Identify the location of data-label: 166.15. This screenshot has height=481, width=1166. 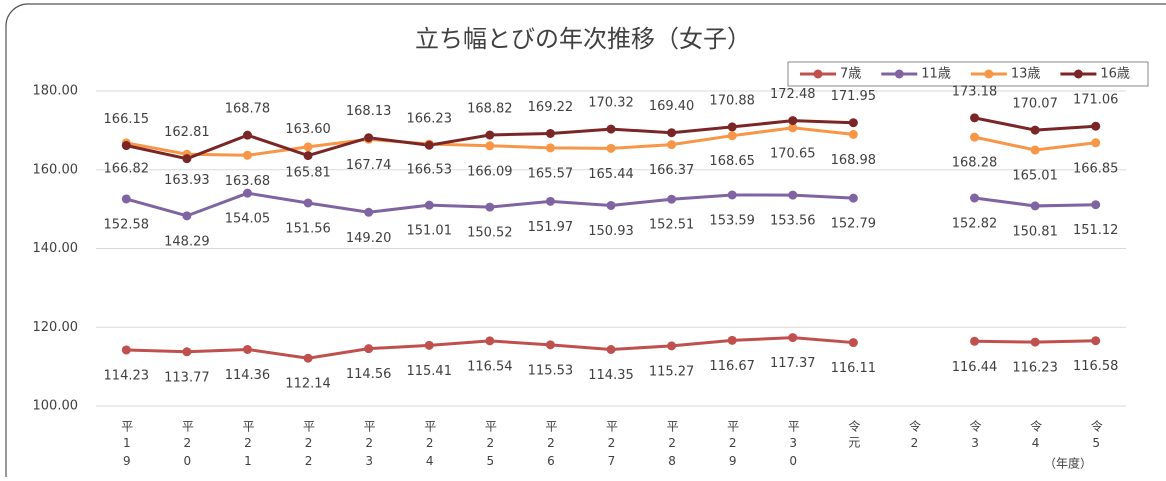
(127, 119).